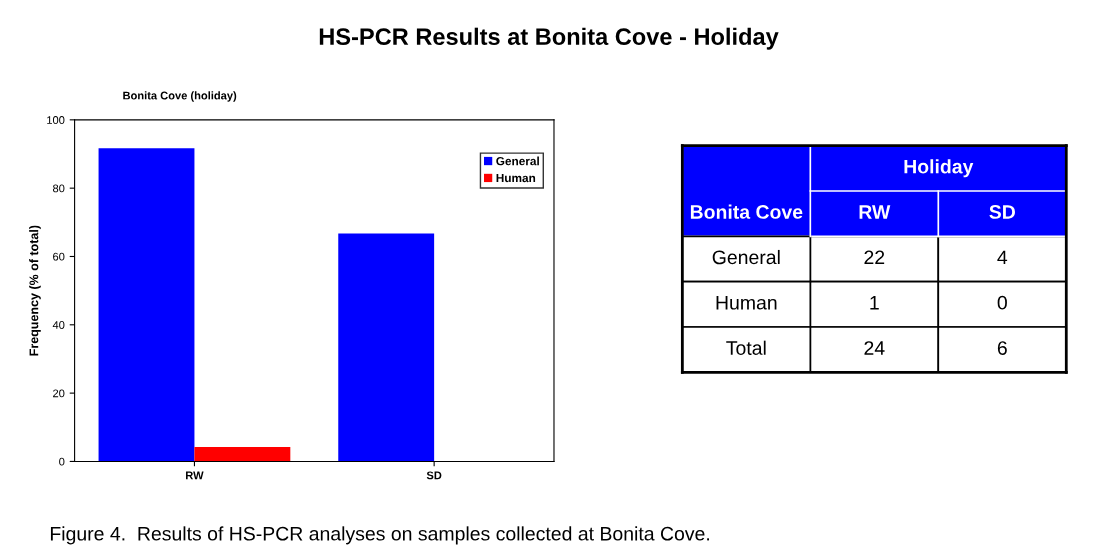 This screenshot has width=1097, height=560. What do you see at coordinates (516, 178) in the screenshot?
I see `legend-label: Human` at bounding box center [516, 178].